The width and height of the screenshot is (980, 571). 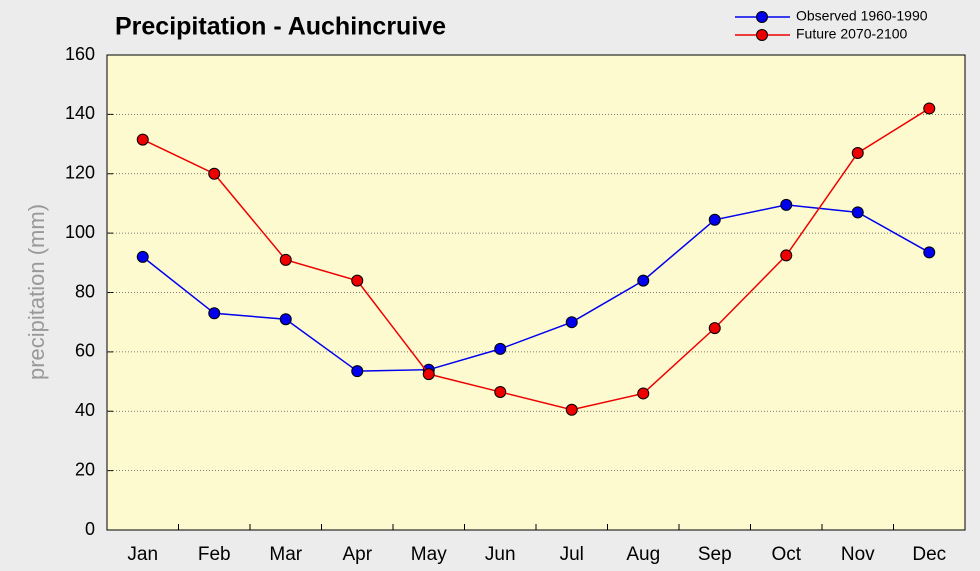 What do you see at coordinates (214, 554) in the screenshot?
I see `x-tick-label: Feb` at bounding box center [214, 554].